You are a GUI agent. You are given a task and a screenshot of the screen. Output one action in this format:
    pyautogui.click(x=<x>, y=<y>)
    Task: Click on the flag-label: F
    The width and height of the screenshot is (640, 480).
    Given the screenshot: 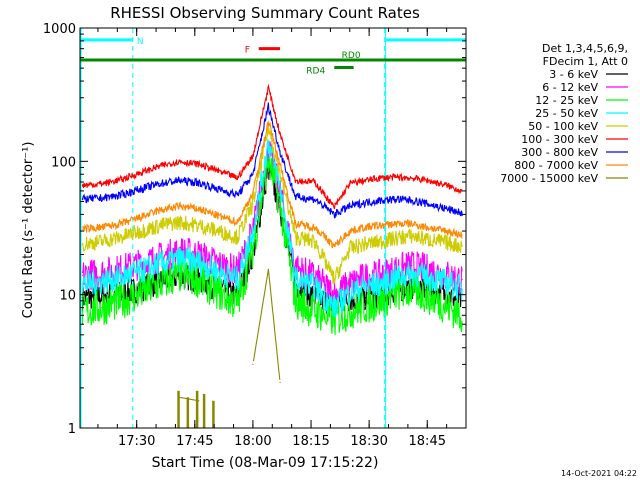 What is the action you would take?
    pyautogui.click(x=247, y=51)
    